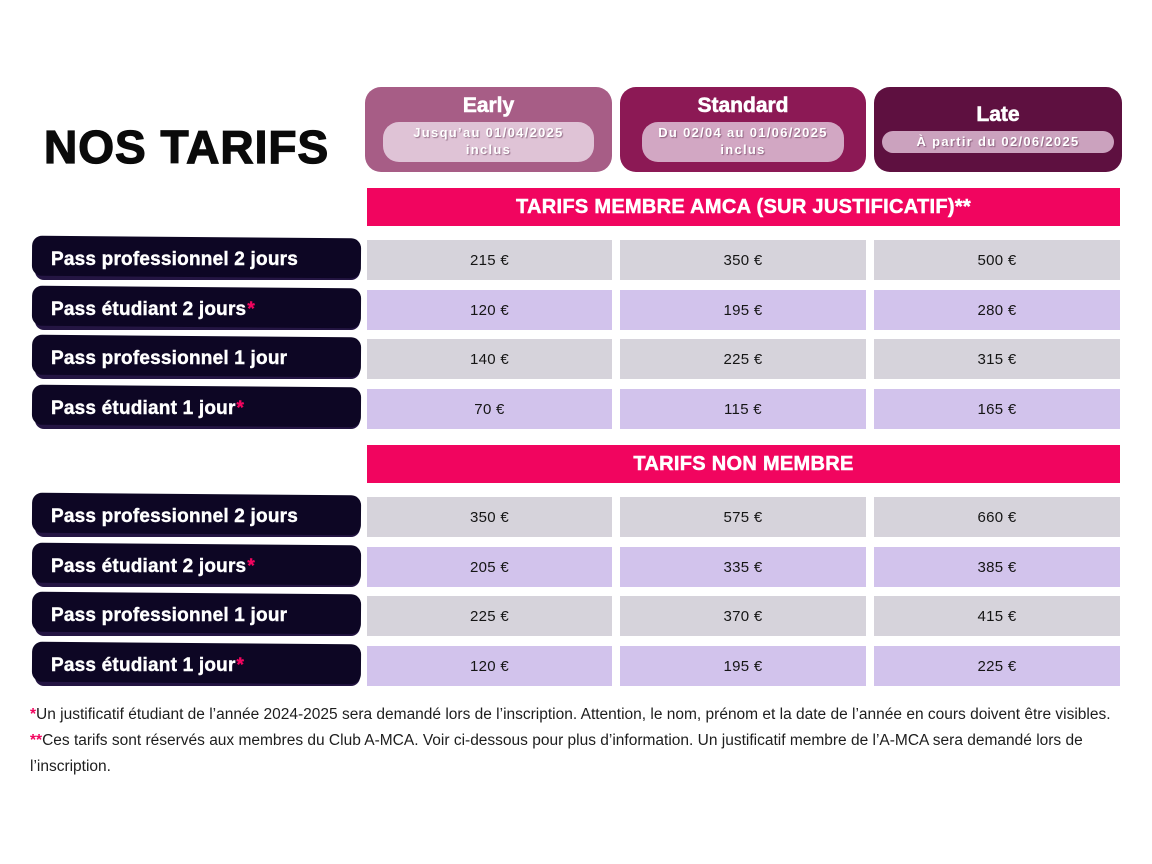 This screenshot has width=1152, height=864. What do you see at coordinates (488, 106) in the screenshot?
I see `period-card-label: Early` at bounding box center [488, 106].